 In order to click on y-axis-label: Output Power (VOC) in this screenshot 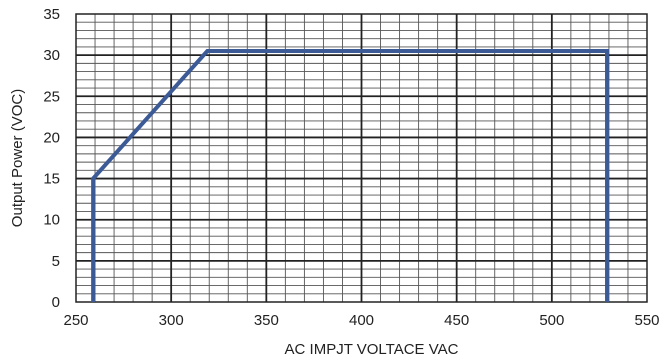, I will do `click(17, 158)`.